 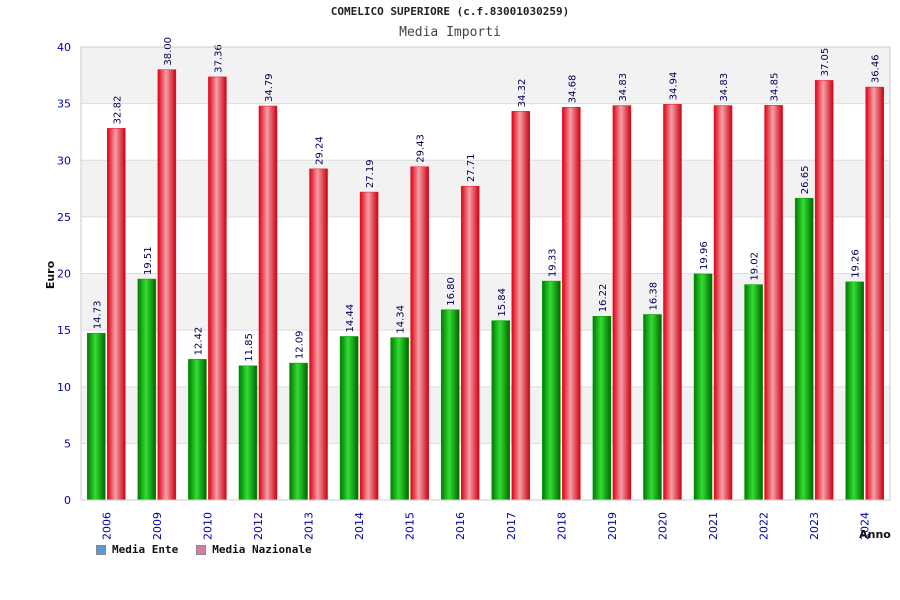 I want to click on y-tick-label: 0, so click(x=67, y=500).